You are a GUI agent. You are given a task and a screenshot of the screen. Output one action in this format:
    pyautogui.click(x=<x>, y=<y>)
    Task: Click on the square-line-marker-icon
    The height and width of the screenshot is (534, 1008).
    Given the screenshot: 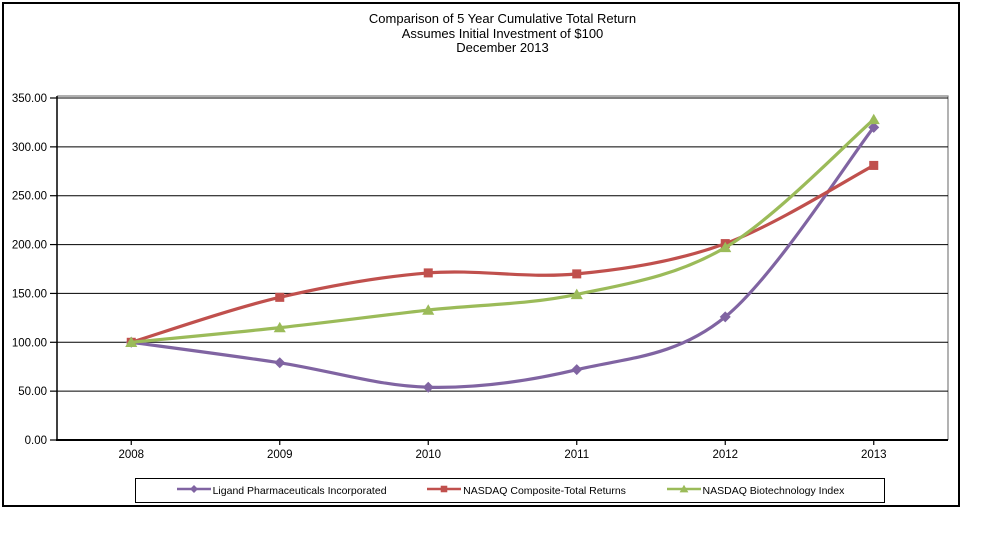 What is the action you would take?
    pyautogui.click(x=444, y=491)
    